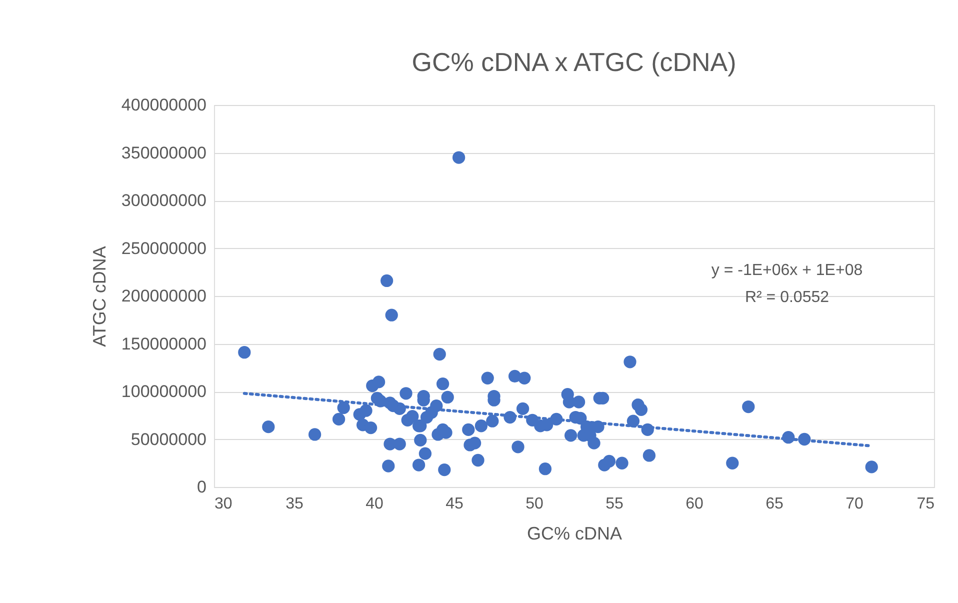 The image size is (958, 603). Describe the element at coordinates (99, 296) in the screenshot. I see `y-axis-title: ATGC cDNA` at that location.